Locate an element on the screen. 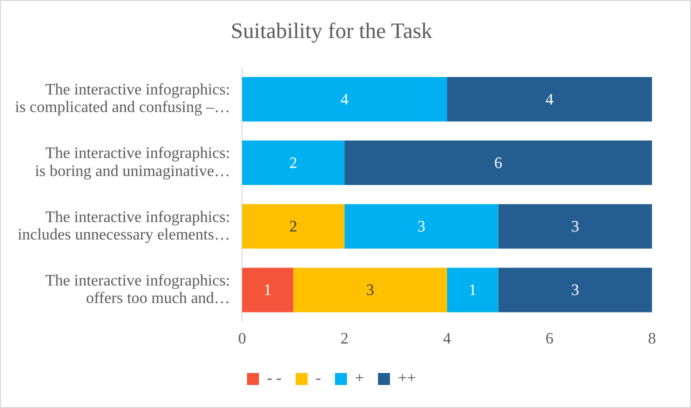 This screenshot has height=408, width=691. x-tick-label: 6 is located at coordinates (550, 339).